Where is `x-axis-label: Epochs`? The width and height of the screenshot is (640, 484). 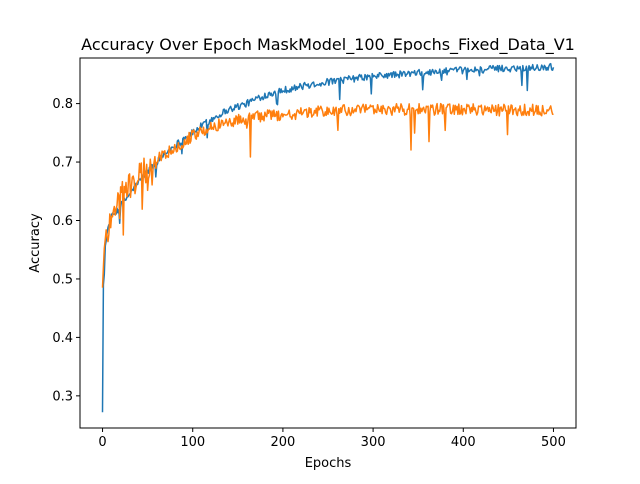
x-axis-label: Epochs is located at coordinates (328, 463).